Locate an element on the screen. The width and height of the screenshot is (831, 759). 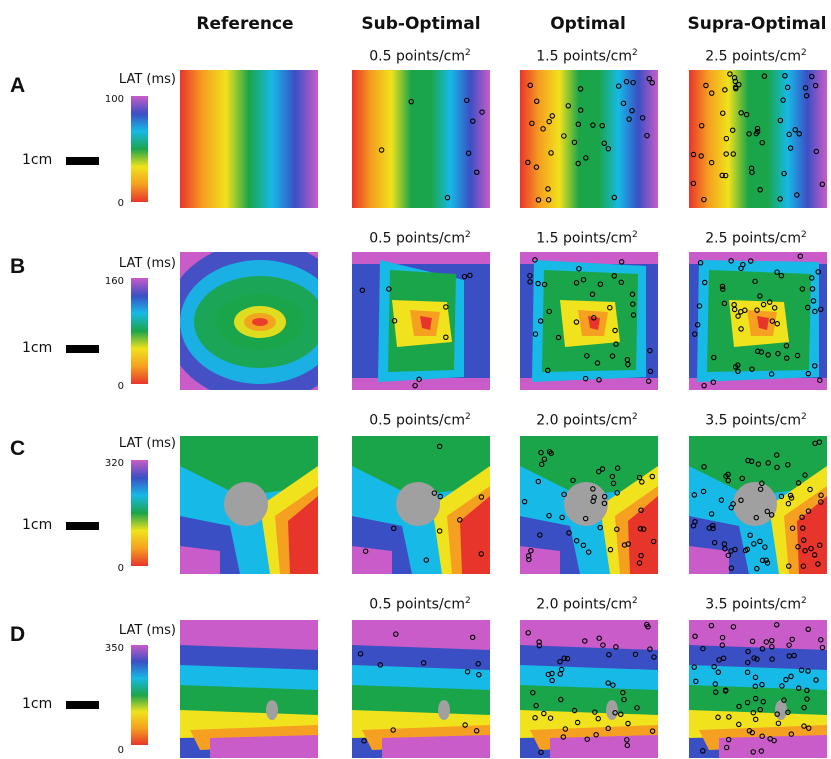
map-c-optimal is located at coordinates (589, 505).